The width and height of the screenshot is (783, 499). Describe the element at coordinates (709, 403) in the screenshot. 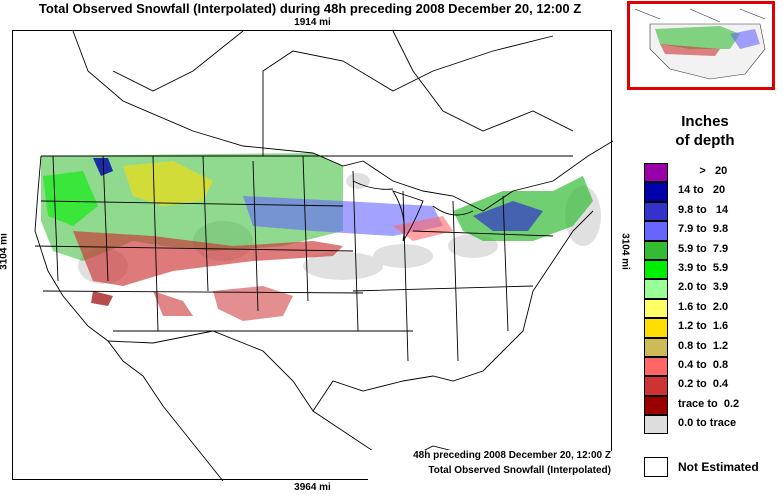

I see `legend-label: trace to 0.2` at that location.